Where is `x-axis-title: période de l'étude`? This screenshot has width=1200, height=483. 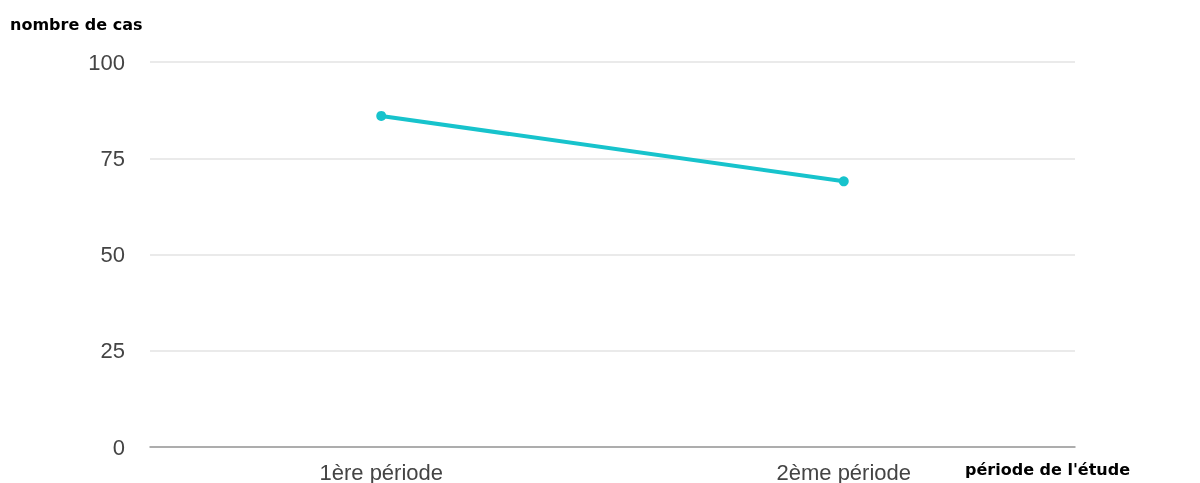 x-axis-title: période de l'étude is located at coordinates (1048, 469).